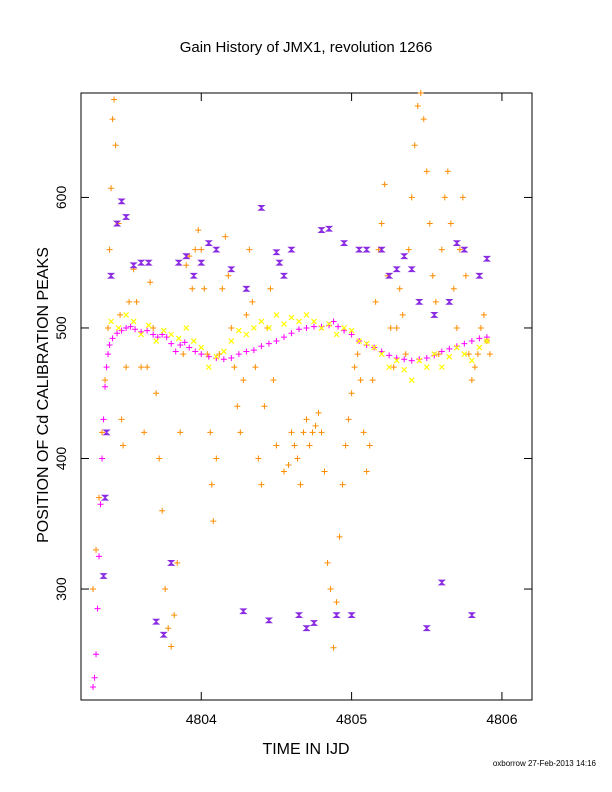 The height and width of the screenshot is (792, 612). I want to click on x-tick-label: 4806, so click(501, 719).